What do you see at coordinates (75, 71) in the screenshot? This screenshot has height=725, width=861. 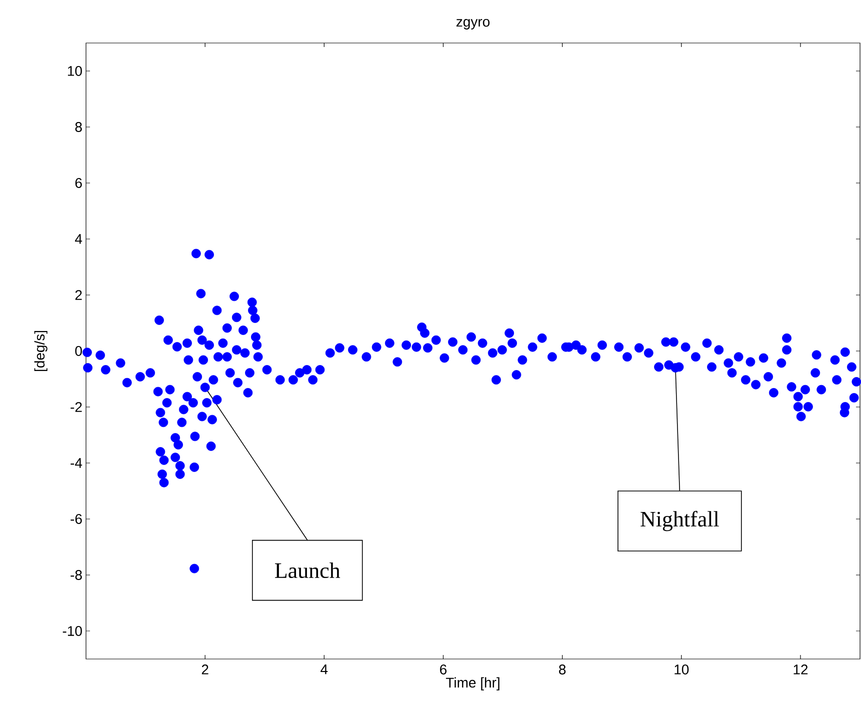 I see `y-tick-label: 10` at bounding box center [75, 71].